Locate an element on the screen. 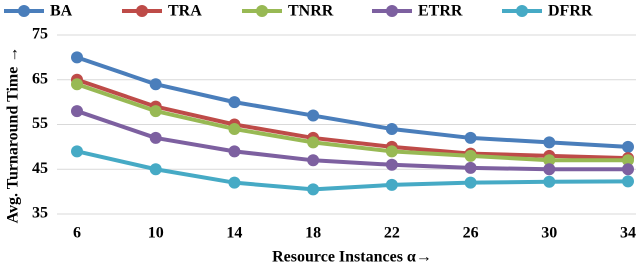 The height and width of the screenshot is (271, 640). x-tick-label: 14 is located at coordinates (234, 233).